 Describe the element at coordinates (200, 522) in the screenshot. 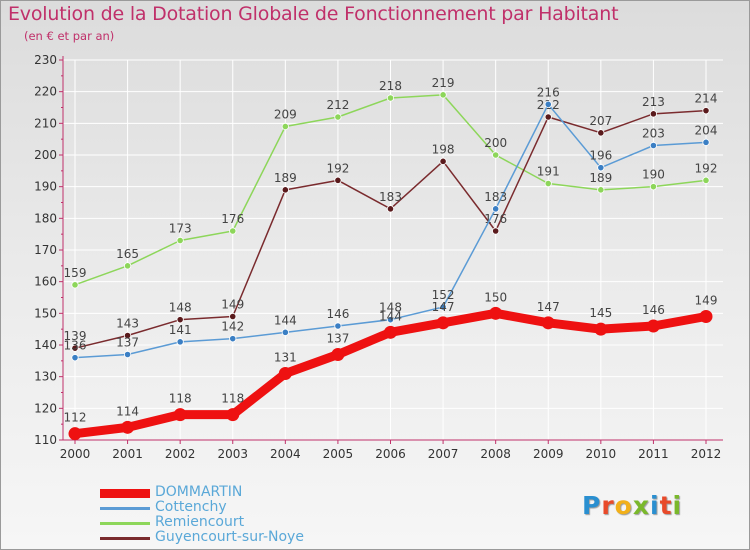

I see `legend-label: Remiencourt` at that location.